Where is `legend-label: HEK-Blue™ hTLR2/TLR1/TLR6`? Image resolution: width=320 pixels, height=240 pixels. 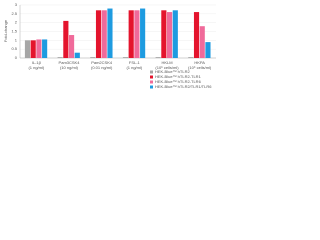 legend-label: HEK-Blue™ hTLR2/TLR1/TLR6 is located at coordinates (183, 86).